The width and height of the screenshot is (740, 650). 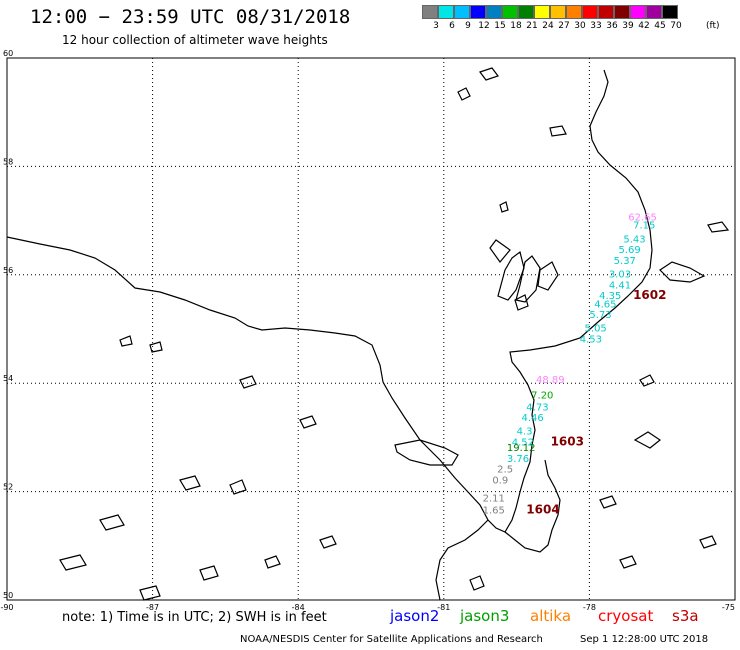 What do you see at coordinates (525, 432) in the screenshot?
I see `wave-height-value: 4.3` at bounding box center [525, 432].